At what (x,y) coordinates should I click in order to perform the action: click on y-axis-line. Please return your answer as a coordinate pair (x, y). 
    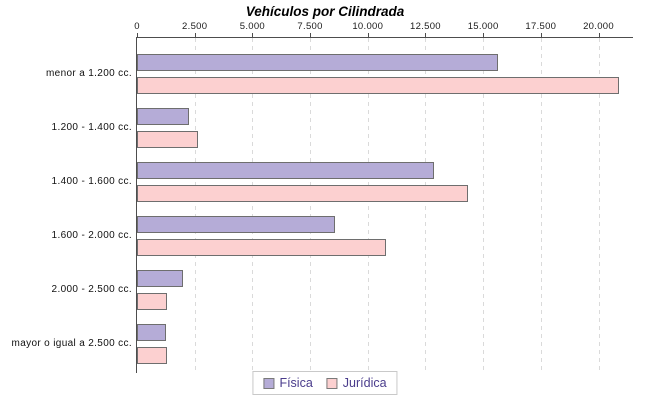
    Looking at the image, I should click on (136, 205).